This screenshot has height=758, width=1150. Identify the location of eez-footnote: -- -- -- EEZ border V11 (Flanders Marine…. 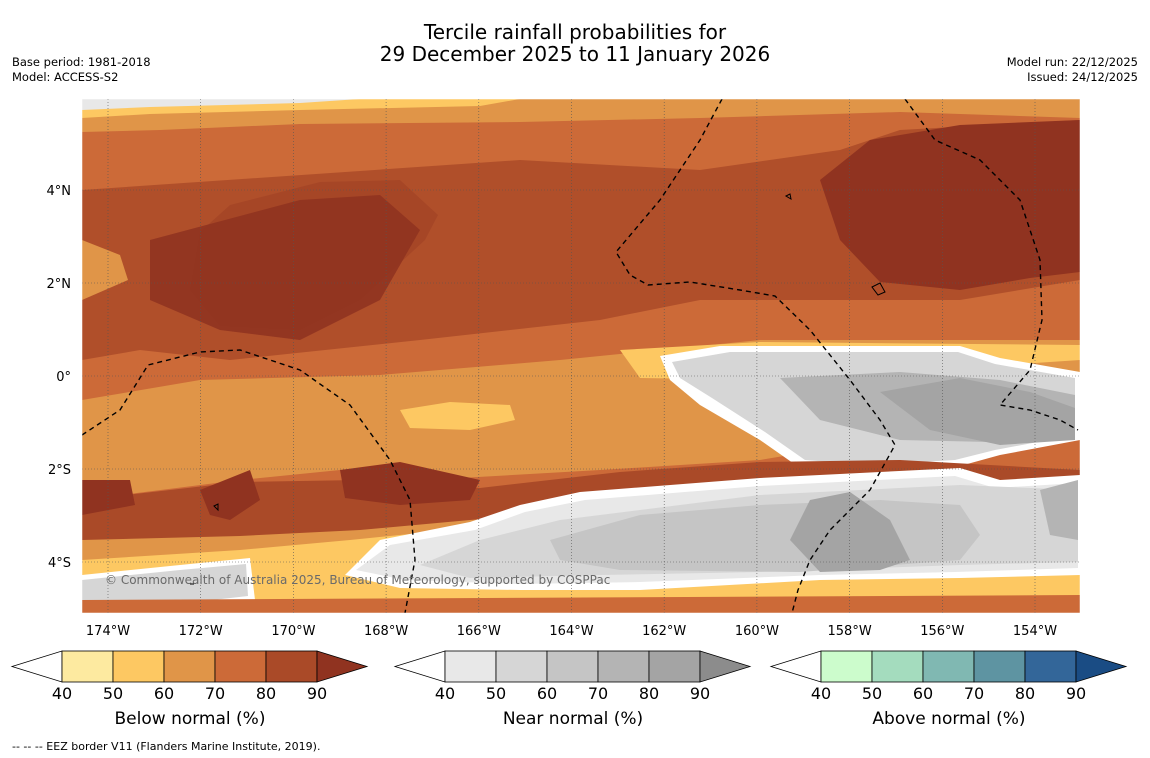
(166, 746).